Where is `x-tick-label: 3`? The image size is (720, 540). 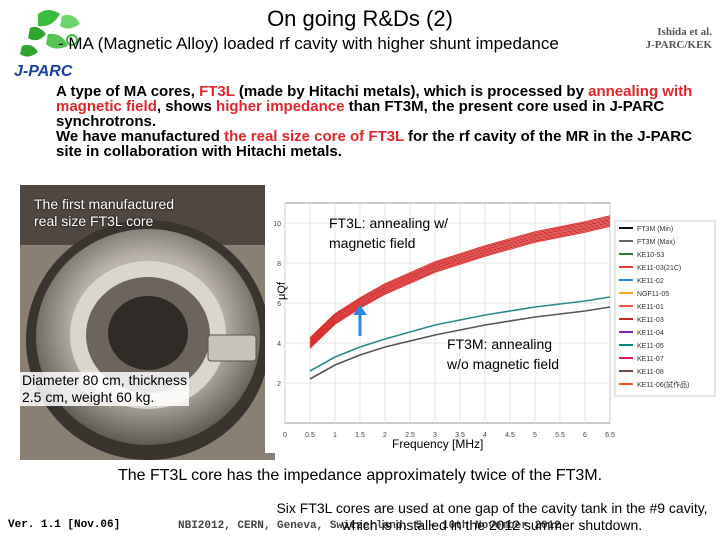 x-tick-label: 3 is located at coordinates (435, 435).